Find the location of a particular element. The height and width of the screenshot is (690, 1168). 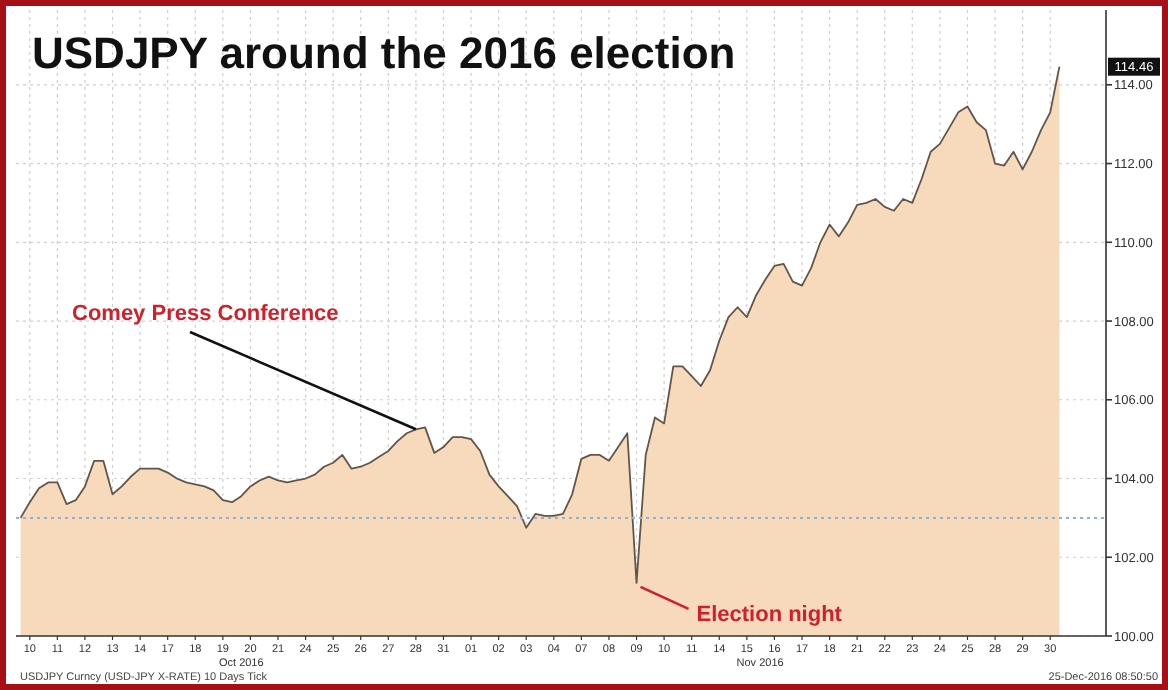

annotation: Comey Press Conference is located at coordinates (205, 314).